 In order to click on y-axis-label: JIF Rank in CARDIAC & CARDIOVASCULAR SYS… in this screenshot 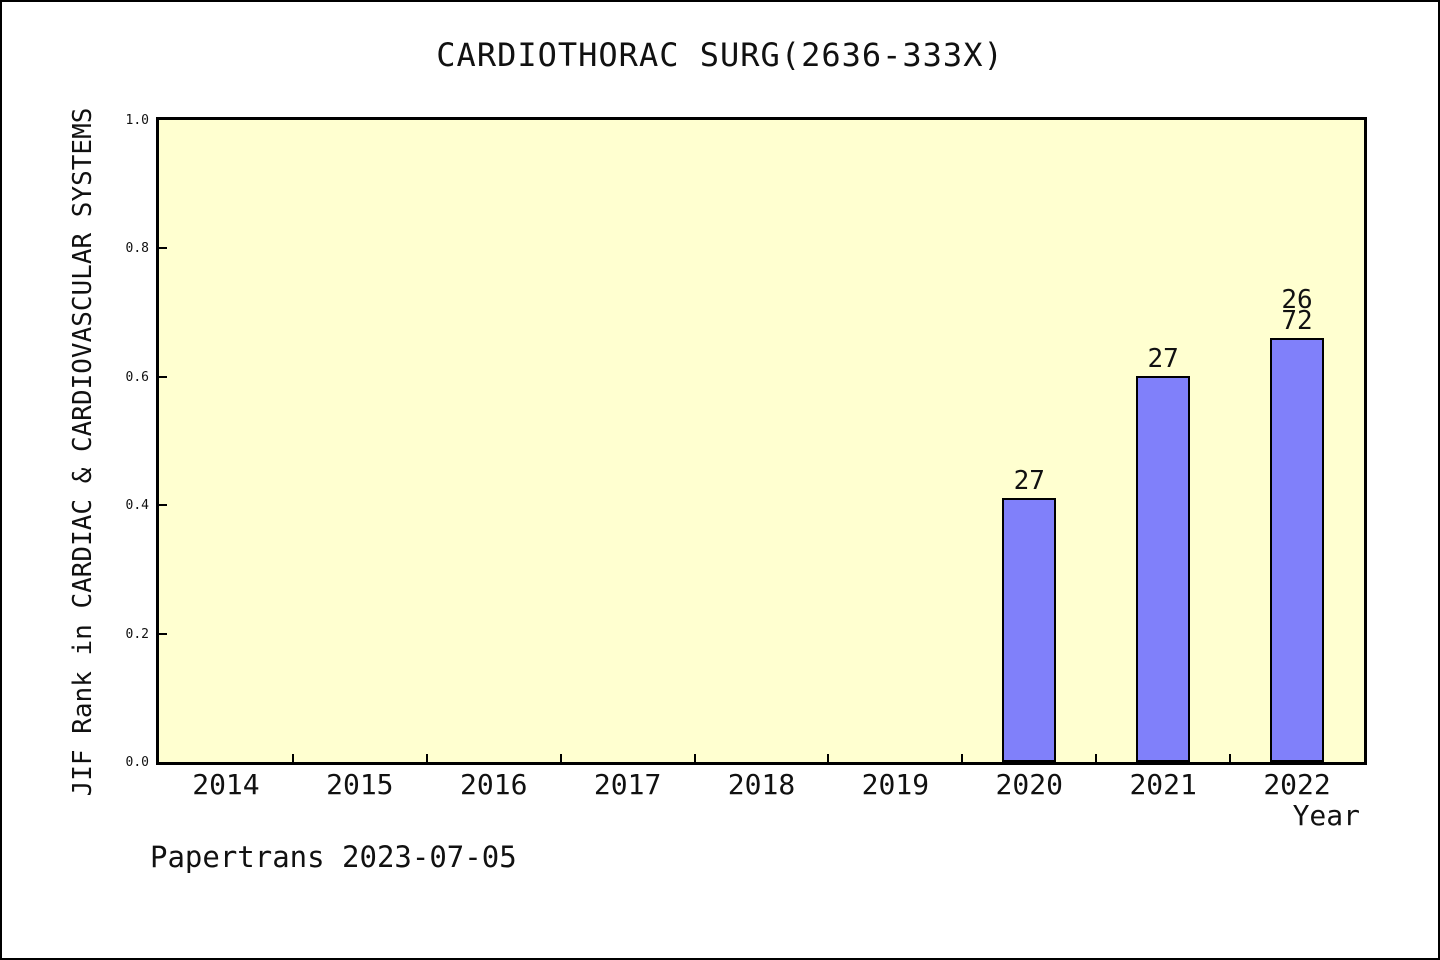, I will do `click(83, 452)`.